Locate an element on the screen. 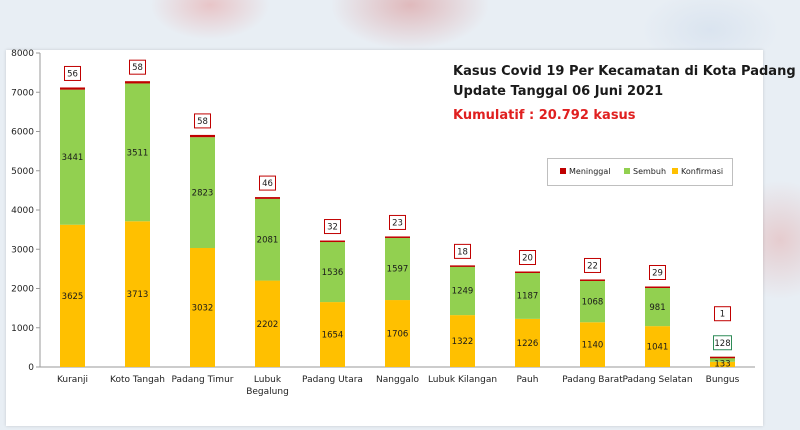 Image resolution: width=800 pixels, height=430 pixels. data-label-sembuh: 1597 is located at coordinates (398, 270).